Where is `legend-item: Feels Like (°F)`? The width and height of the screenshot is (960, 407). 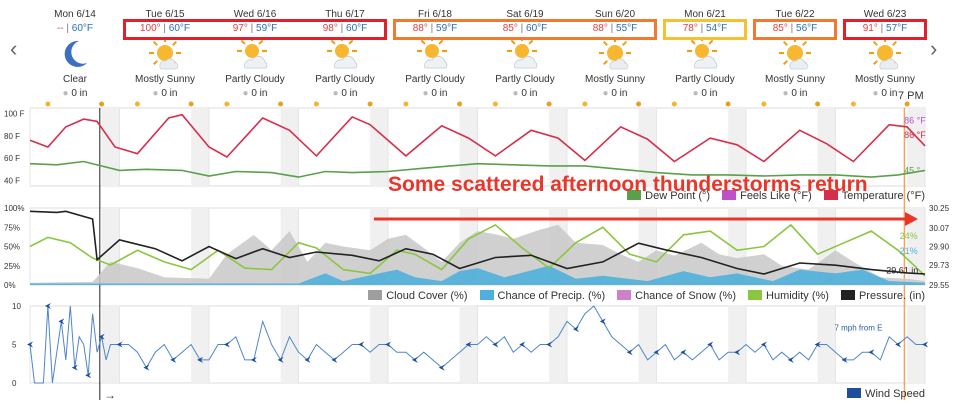 legend-item: Feels Like (°F) is located at coordinates (767, 196).